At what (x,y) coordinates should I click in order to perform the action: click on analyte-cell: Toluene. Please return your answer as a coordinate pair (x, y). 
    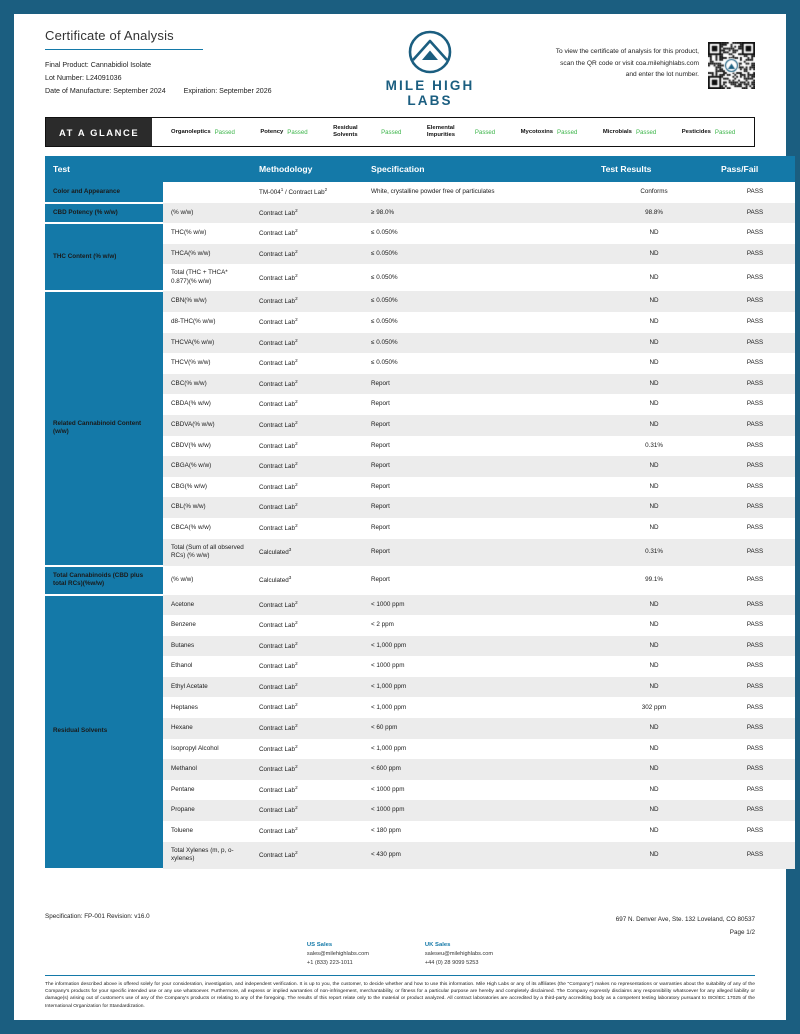
    Looking at the image, I should click on (207, 831).